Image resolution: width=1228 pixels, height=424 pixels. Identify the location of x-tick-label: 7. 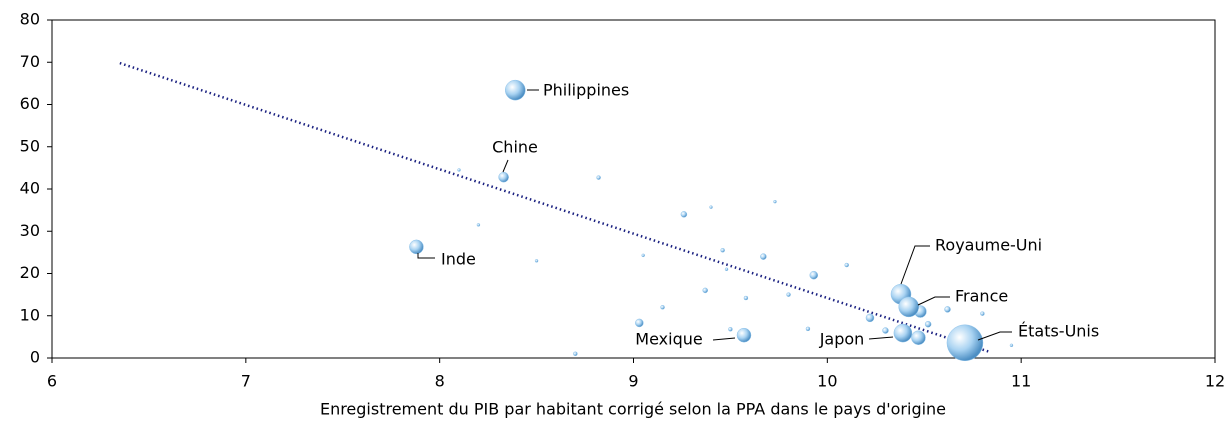
(246, 381).